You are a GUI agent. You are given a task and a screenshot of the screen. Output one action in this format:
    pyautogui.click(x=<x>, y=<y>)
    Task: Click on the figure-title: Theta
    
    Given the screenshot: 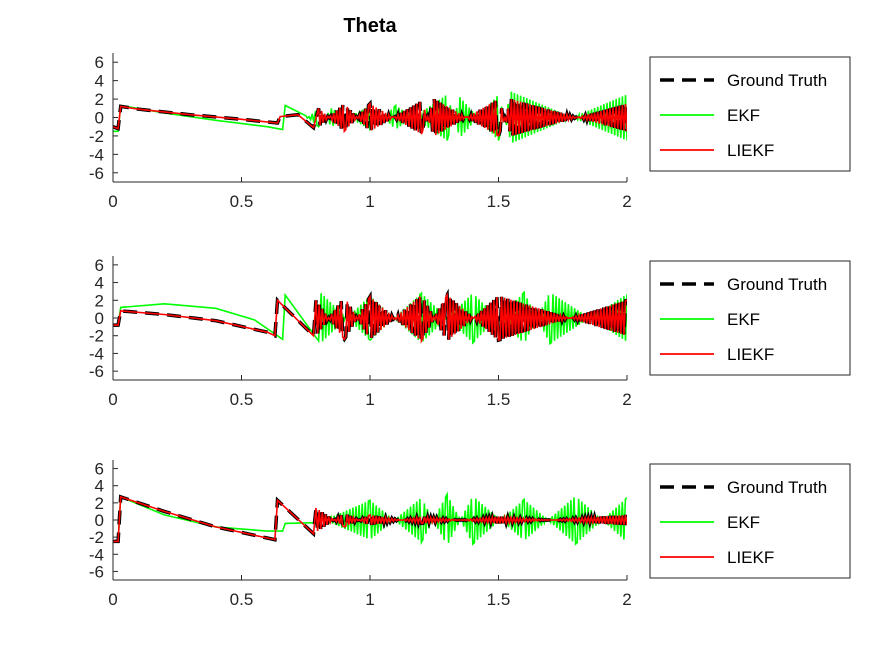 What is the action you would take?
    pyautogui.click(x=370, y=26)
    